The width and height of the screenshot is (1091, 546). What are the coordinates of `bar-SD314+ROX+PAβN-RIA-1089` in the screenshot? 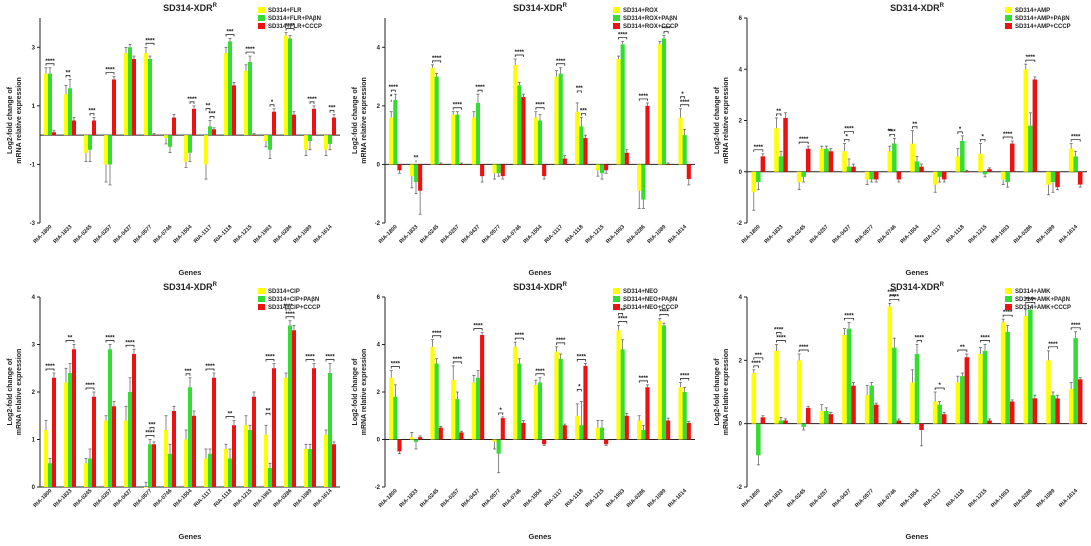 It's located at (664, 101).